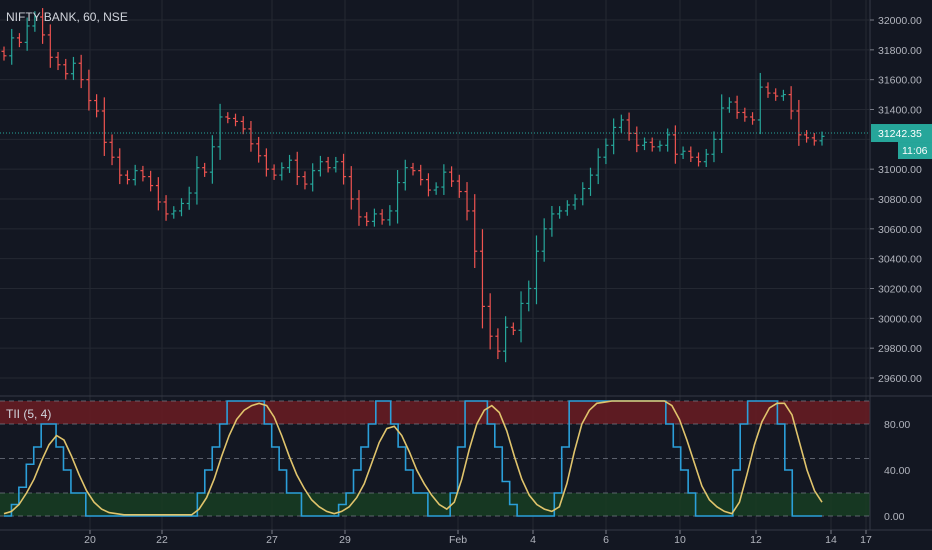  What do you see at coordinates (478, 538) in the screenshot?
I see `time-axis: 20 22 27 29 Feb 4 6 10 12 14 17` at bounding box center [478, 538].